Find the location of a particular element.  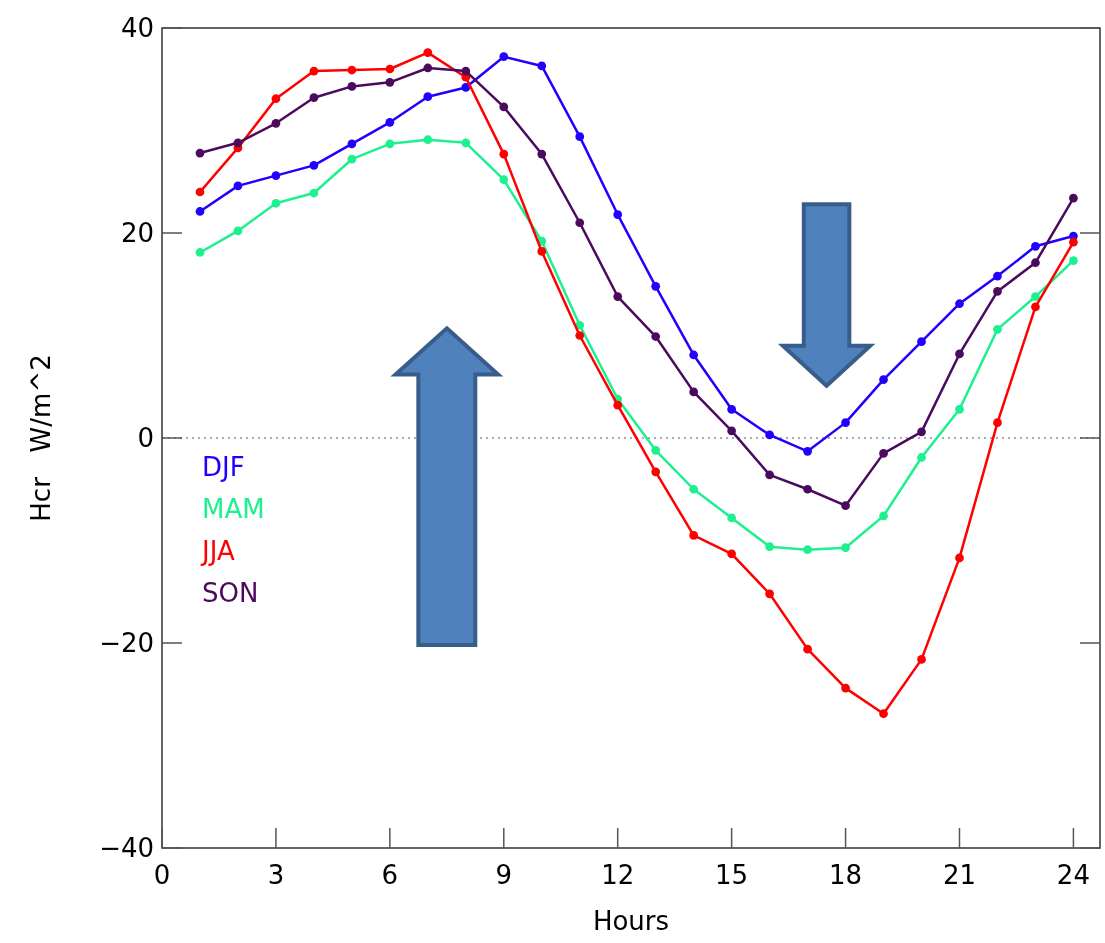

text: JJA is located at coordinates (217, 551).